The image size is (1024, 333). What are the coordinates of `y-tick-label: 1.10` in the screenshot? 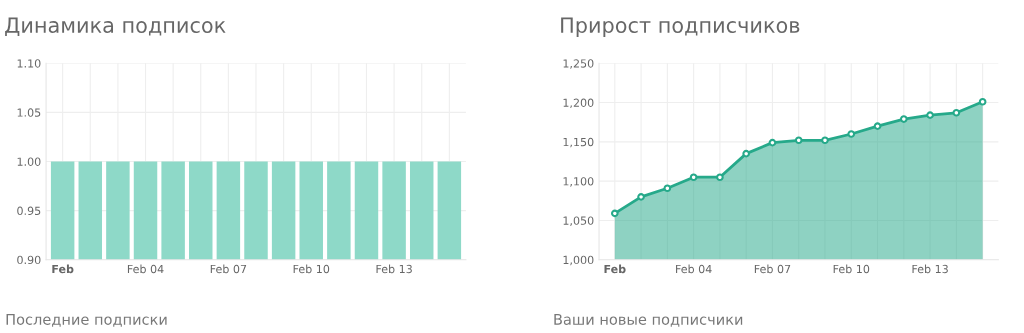 It's located at (29, 63).